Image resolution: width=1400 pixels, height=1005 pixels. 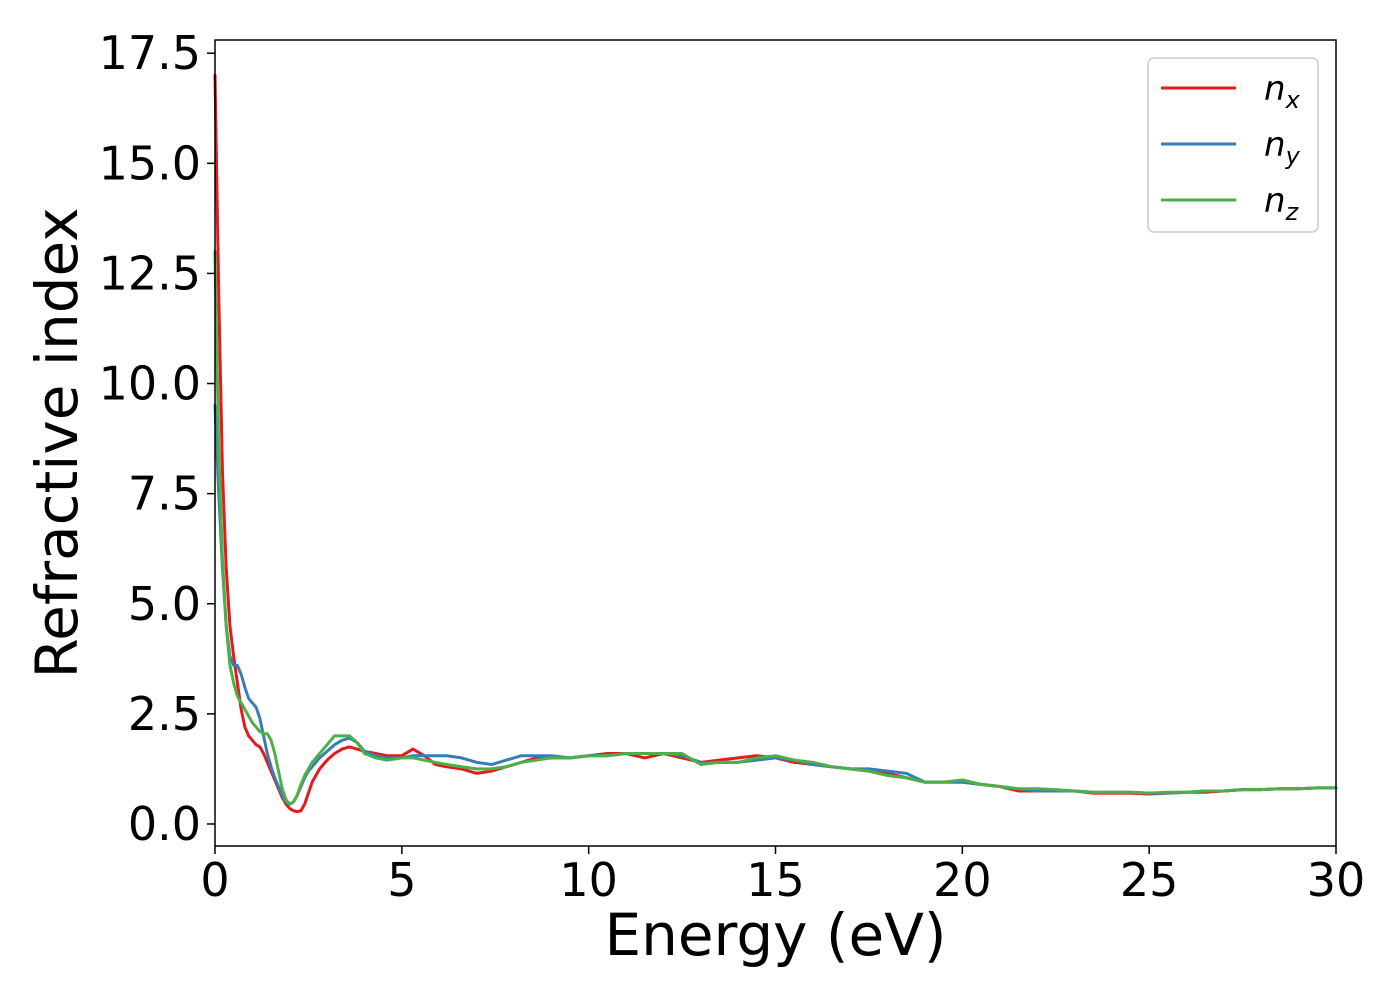 What do you see at coordinates (401, 880) in the screenshot?
I see `x-tick-label: 5` at bounding box center [401, 880].